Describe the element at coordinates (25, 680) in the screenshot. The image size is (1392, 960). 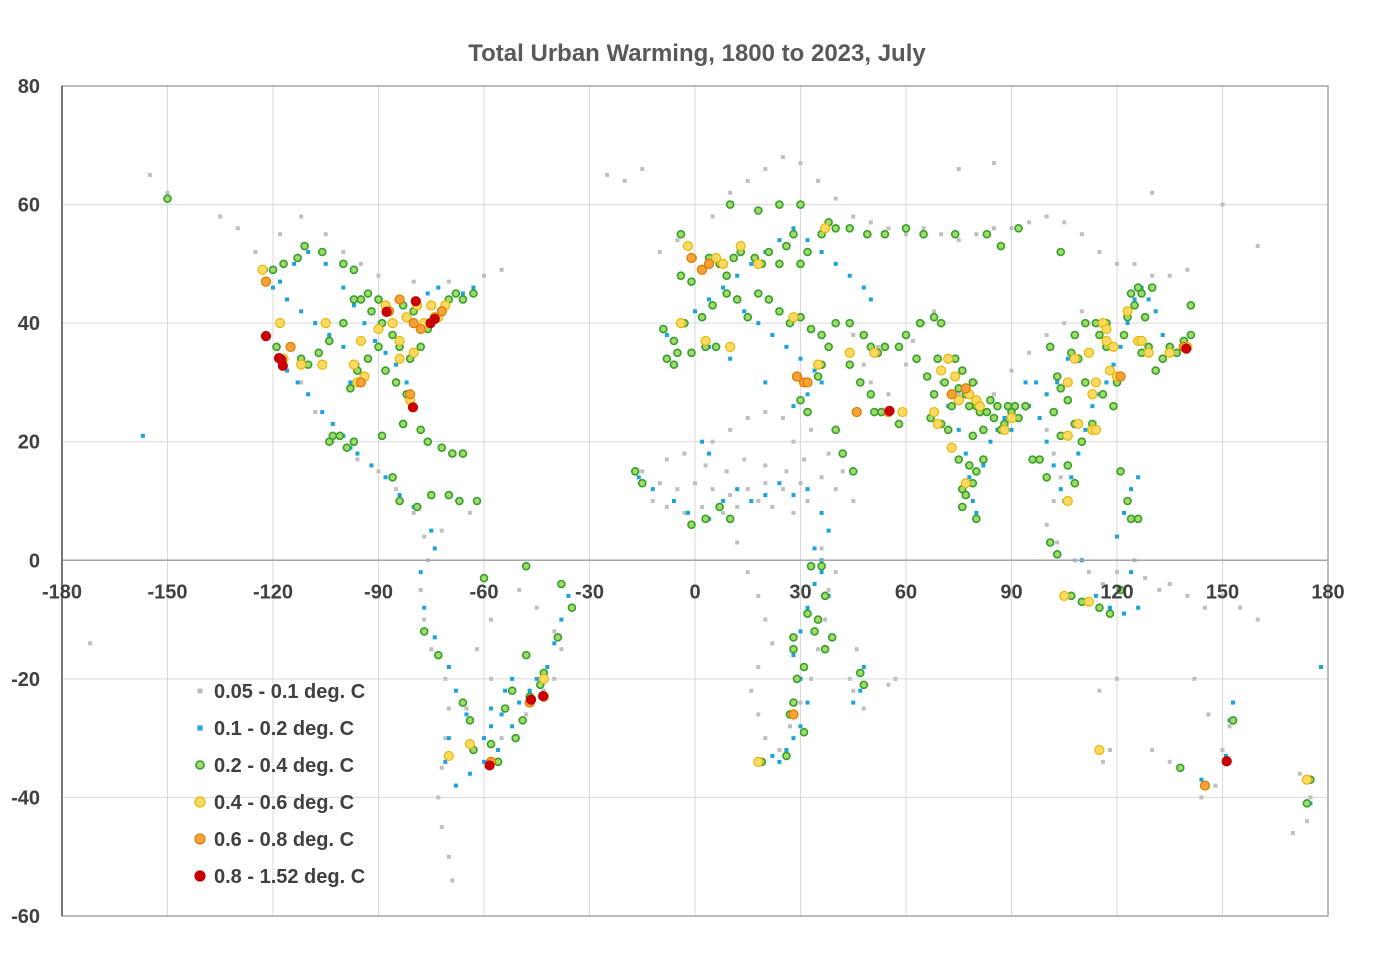
I see `y-tick-label: -20` at that location.